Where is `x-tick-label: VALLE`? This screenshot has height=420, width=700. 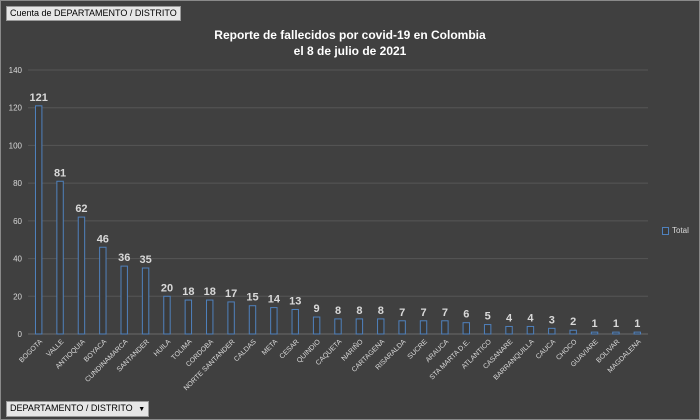
x-tick-label: VALLE is located at coordinates (55, 348).